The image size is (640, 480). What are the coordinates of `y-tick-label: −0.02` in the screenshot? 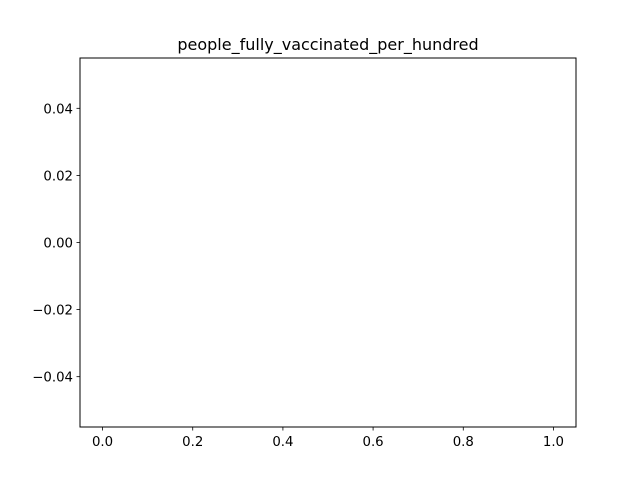 It's located at (52, 311).